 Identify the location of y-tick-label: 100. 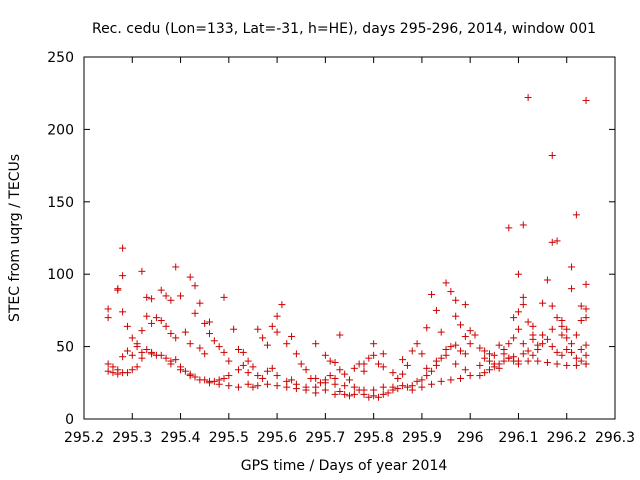
(60, 275).